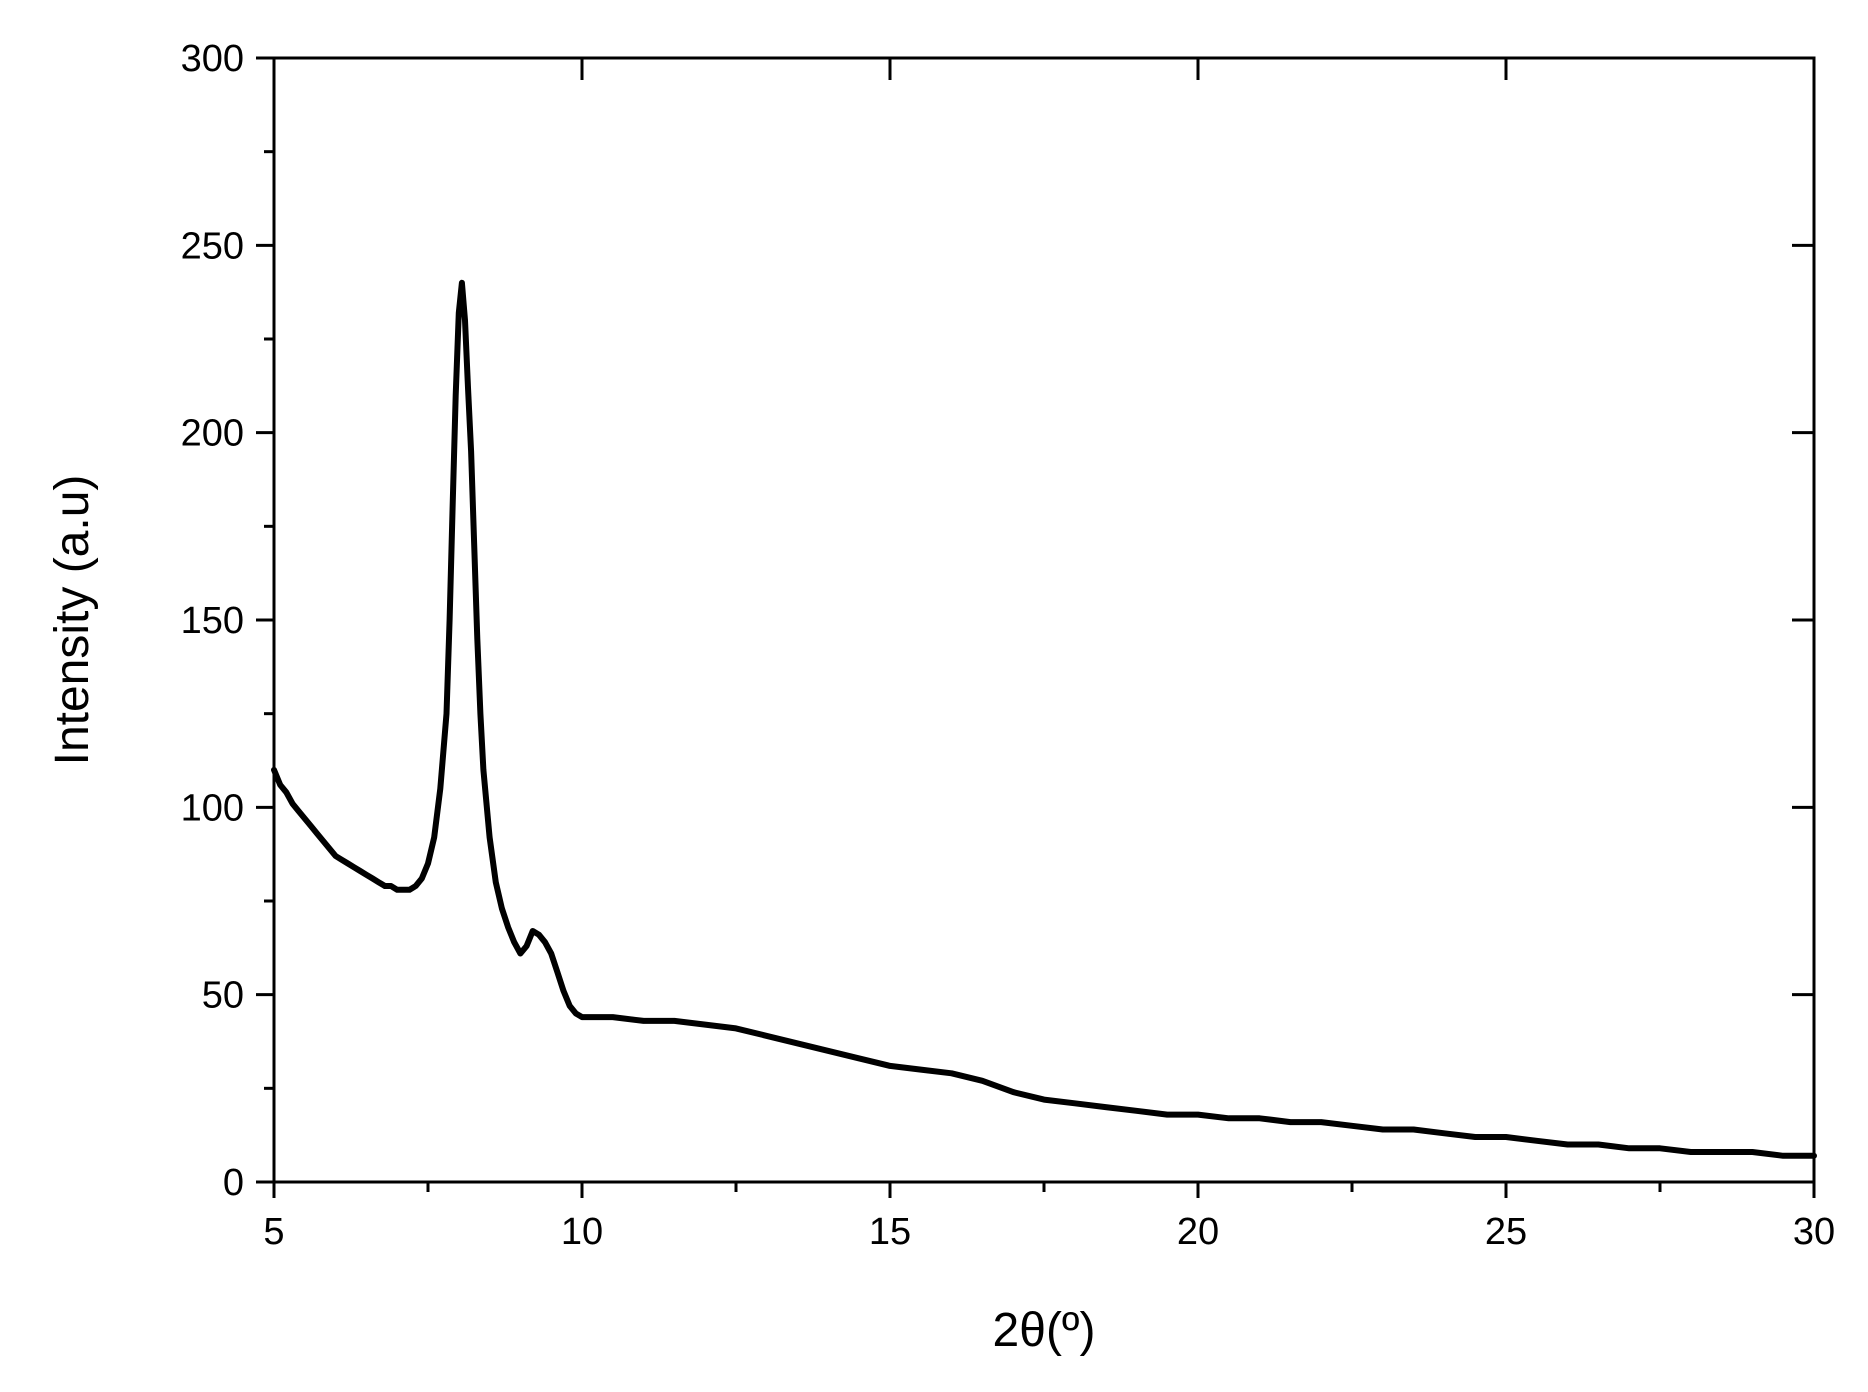  What do you see at coordinates (1044, 1330) in the screenshot?
I see `x-axis-title: 2θ(º)` at bounding box center [1044, 1330].